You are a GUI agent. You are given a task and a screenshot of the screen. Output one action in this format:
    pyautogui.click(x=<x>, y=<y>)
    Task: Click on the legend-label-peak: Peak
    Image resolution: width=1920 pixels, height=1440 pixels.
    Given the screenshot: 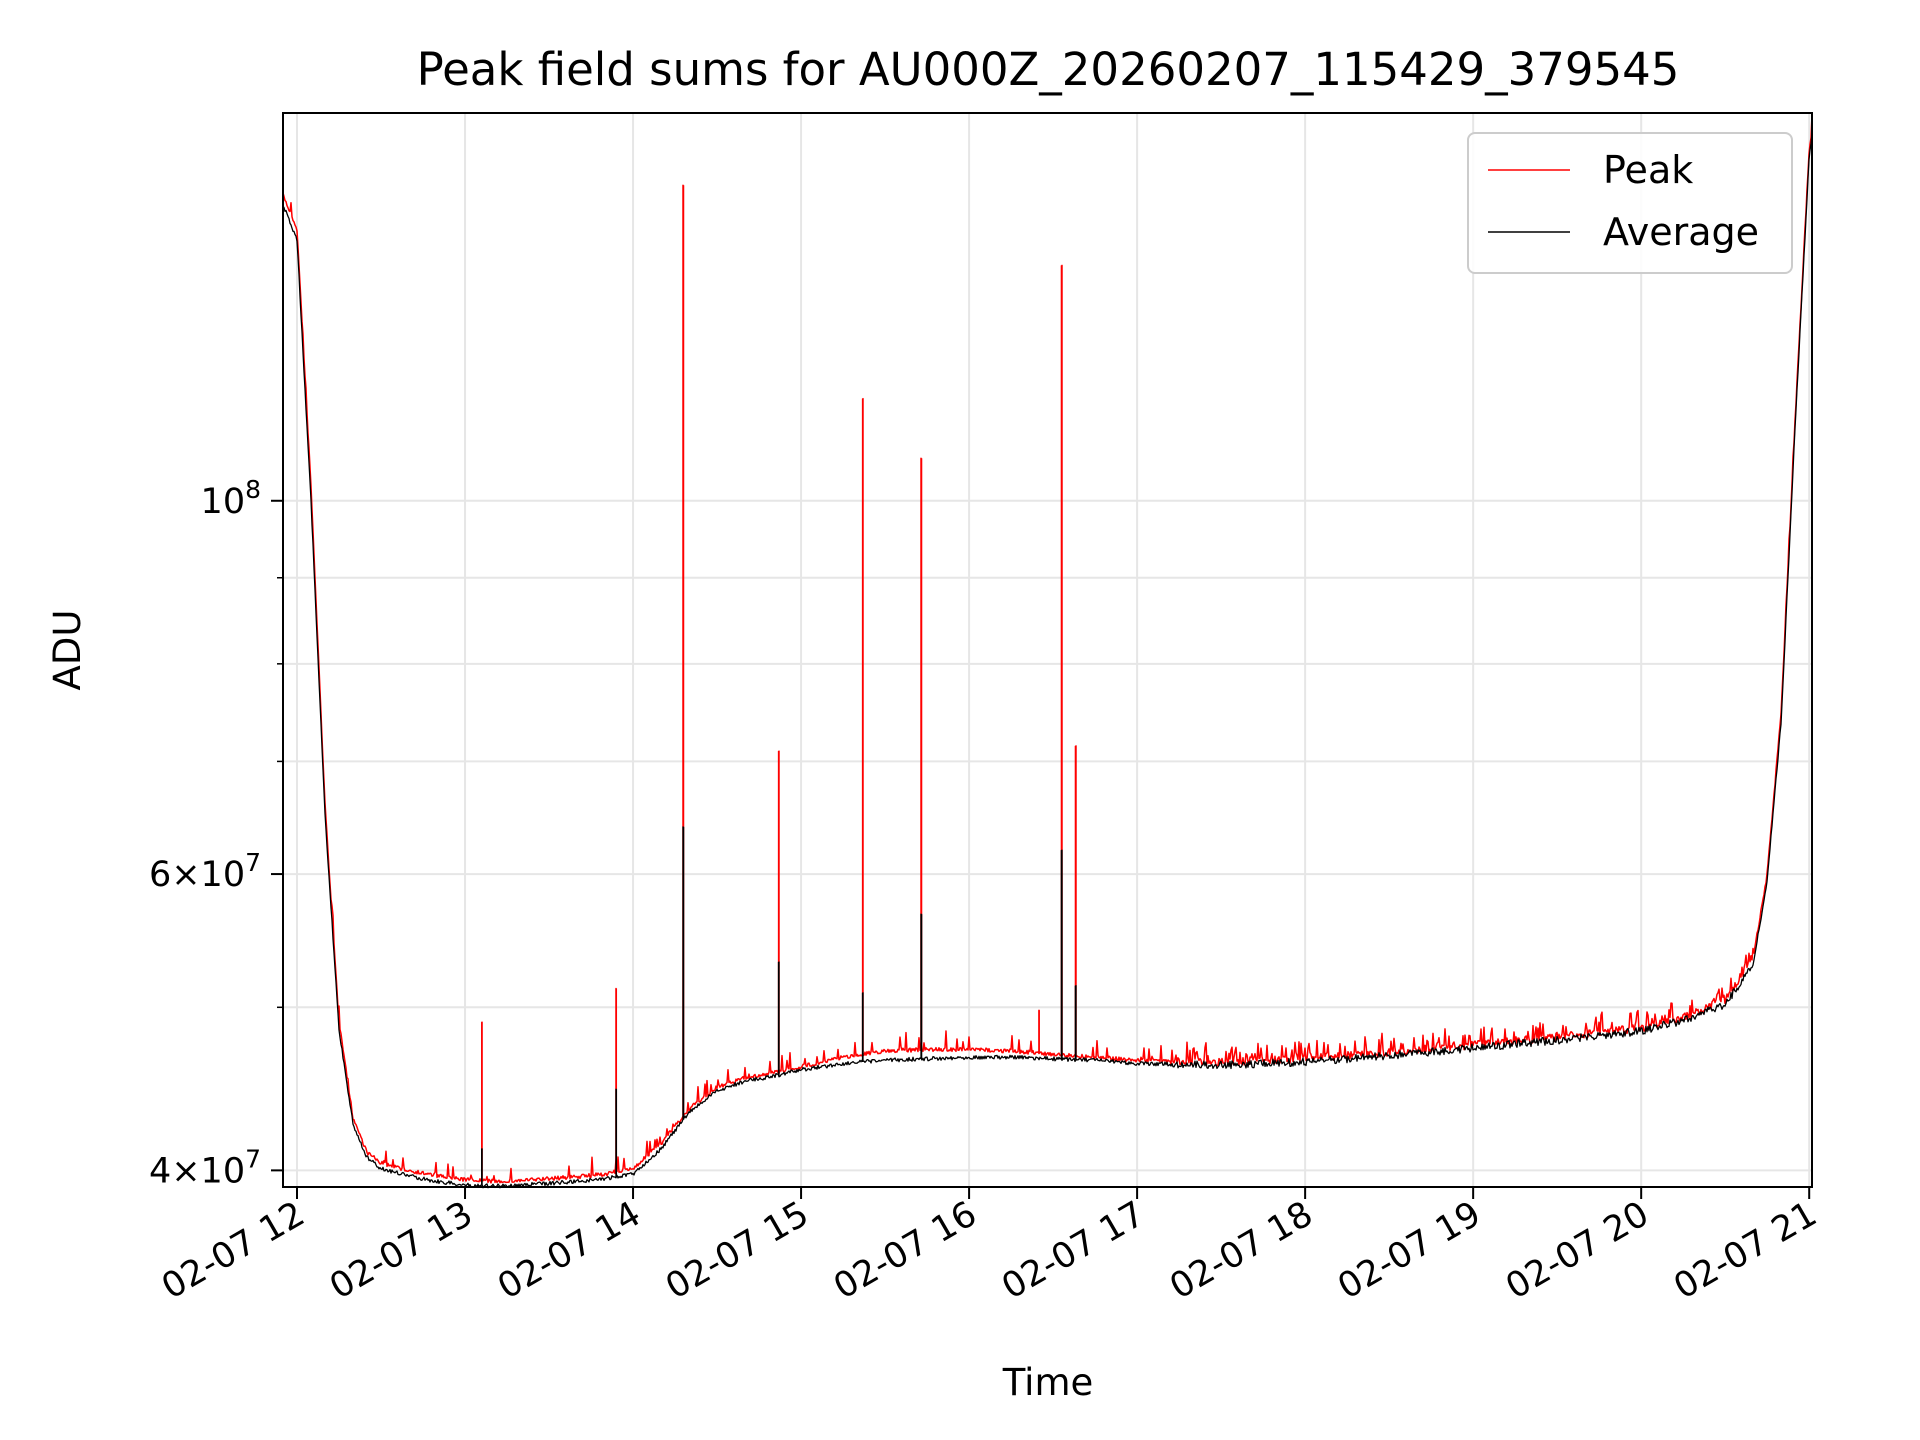 What is the action you would take?
    pyautogui.click(x=1648, y=170)
    